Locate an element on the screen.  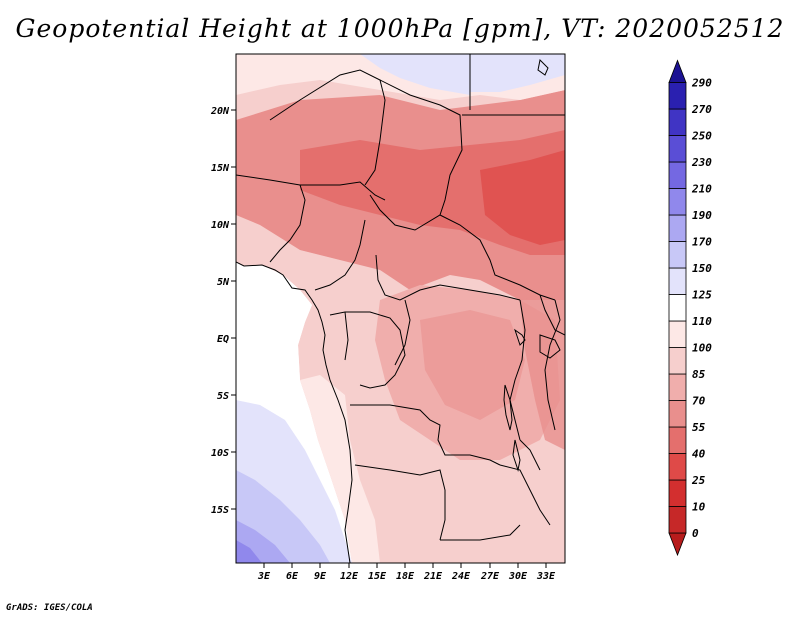
colorbar-label: 110 is located at coordinates (702, 321).